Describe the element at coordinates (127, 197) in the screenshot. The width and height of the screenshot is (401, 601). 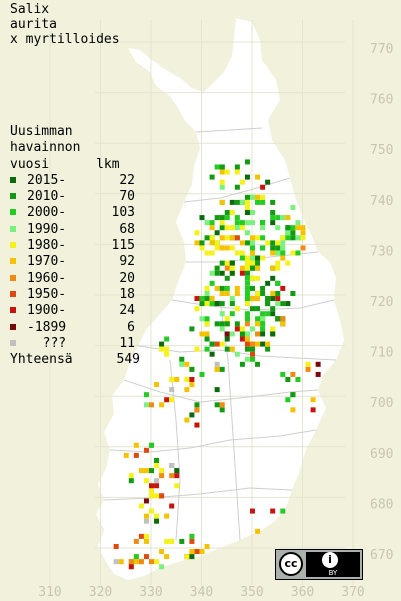
I see `legend-count: 70` at that location.